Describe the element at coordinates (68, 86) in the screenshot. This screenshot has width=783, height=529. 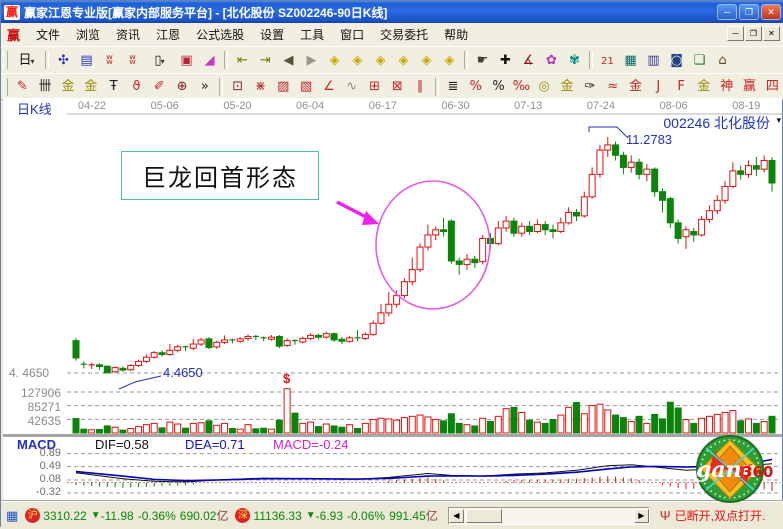
I see `gold-ruler-1-button: 金` at that location.